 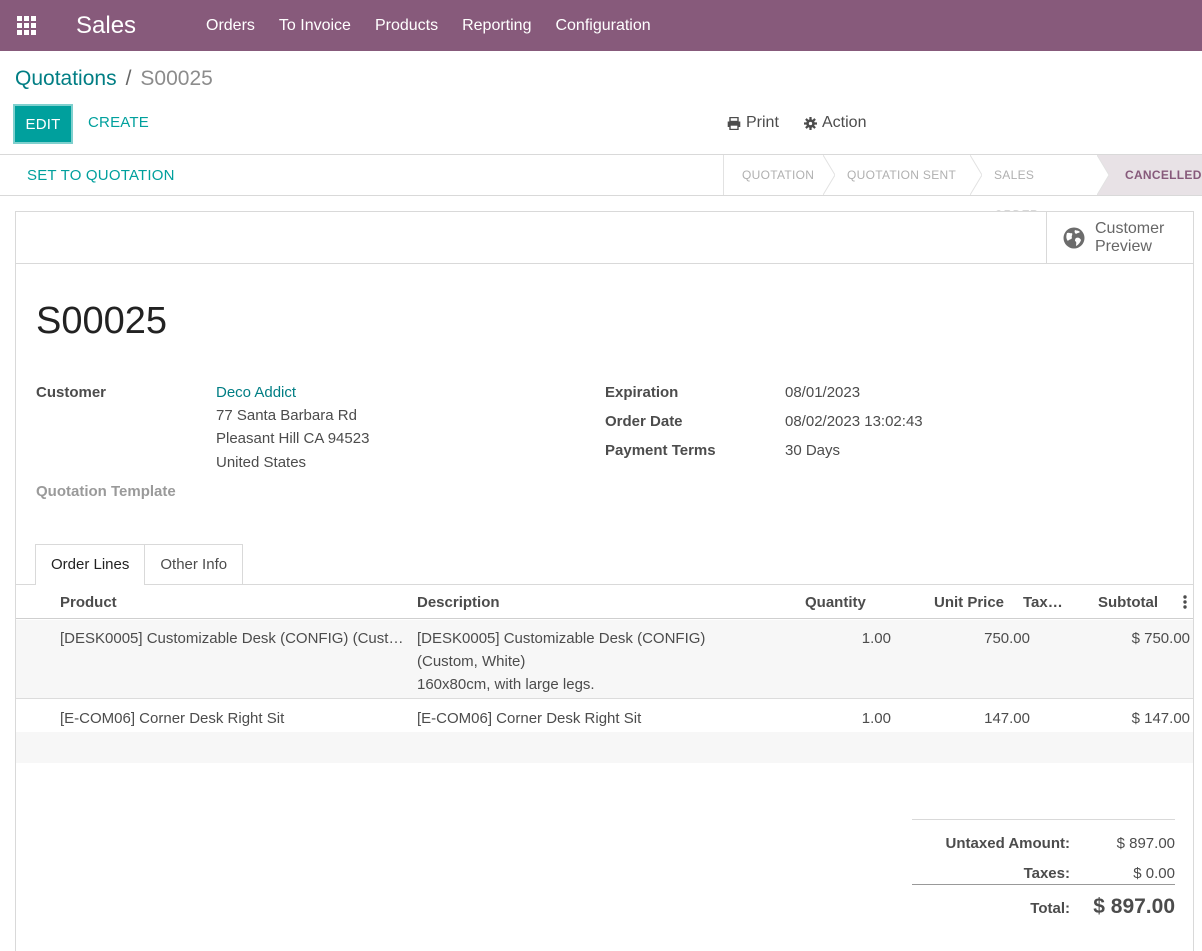 I want to click on action-label: Action, so click(x=844, y=122).